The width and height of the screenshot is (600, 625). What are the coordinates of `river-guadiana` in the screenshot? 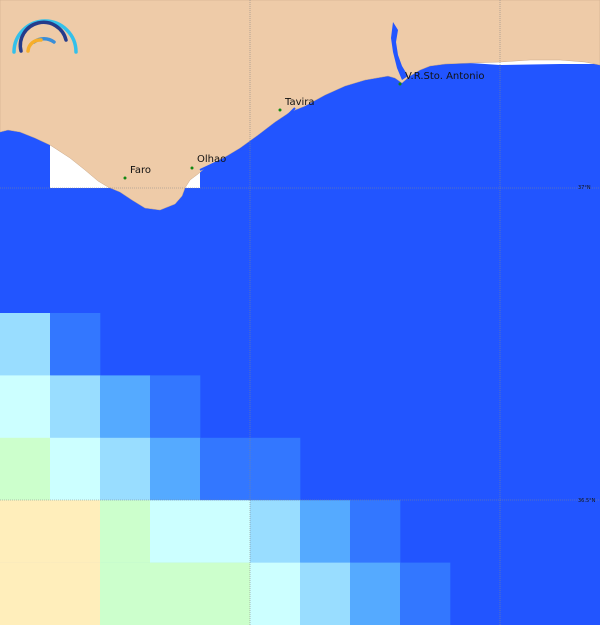 It's located at (399, 51).